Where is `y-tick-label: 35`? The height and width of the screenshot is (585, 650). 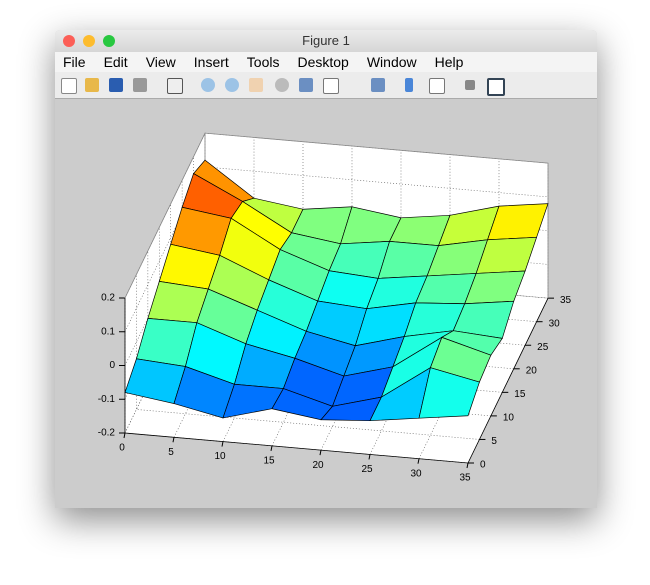 y-tick-label: 35 is located at coordinates (566, 300).